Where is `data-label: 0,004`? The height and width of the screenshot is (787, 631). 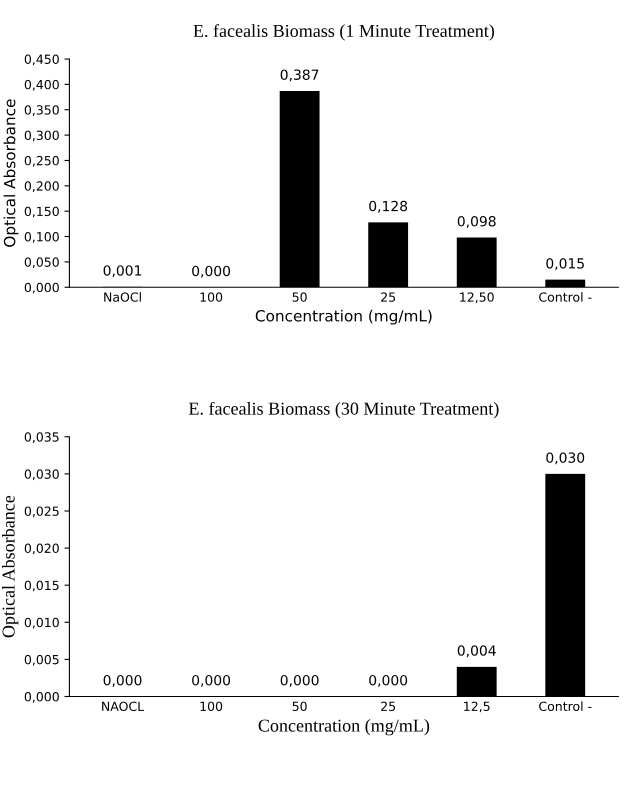
data-label: 0,004 is located at coordinates (477, 651).